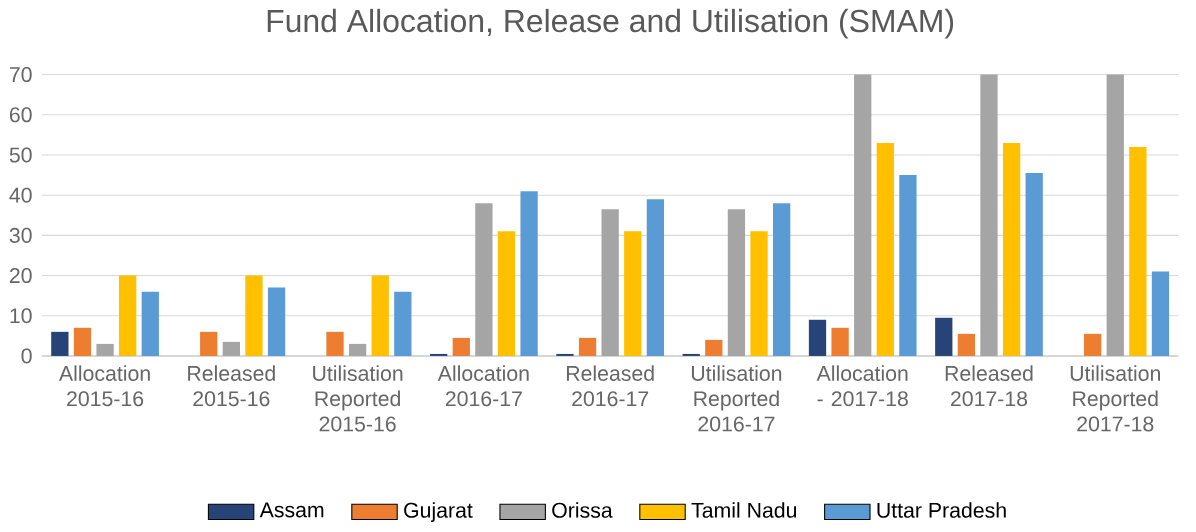 This screenshot has height=532, width=1196. Describe the element at coordinates (1115, 398) in the screenshot. I see `x-tick-label: Utilisation Reported 2017-18` at that location.